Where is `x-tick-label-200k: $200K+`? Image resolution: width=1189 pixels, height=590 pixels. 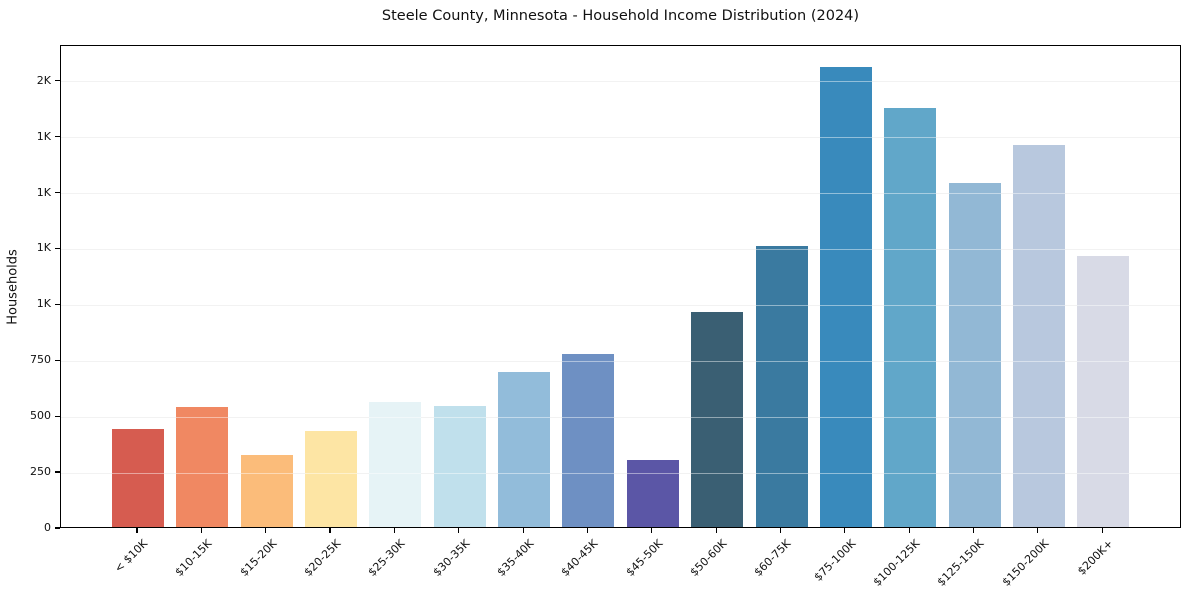 x-tick-label-200k: $200K+ is located at coordinates (1095, 557).